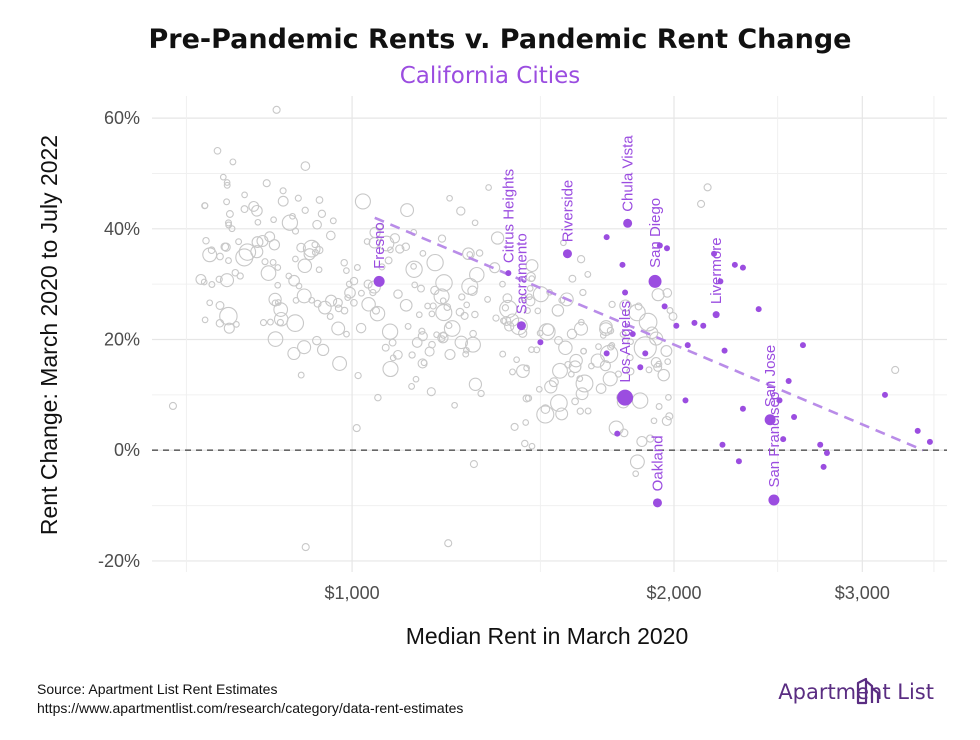 Image resolution: width=980 pixels, height=740 pixels. What do you see at coordinates (716, 315) in the screenshot?
I see `city-point-livermore` at bounding box center [716, 315].